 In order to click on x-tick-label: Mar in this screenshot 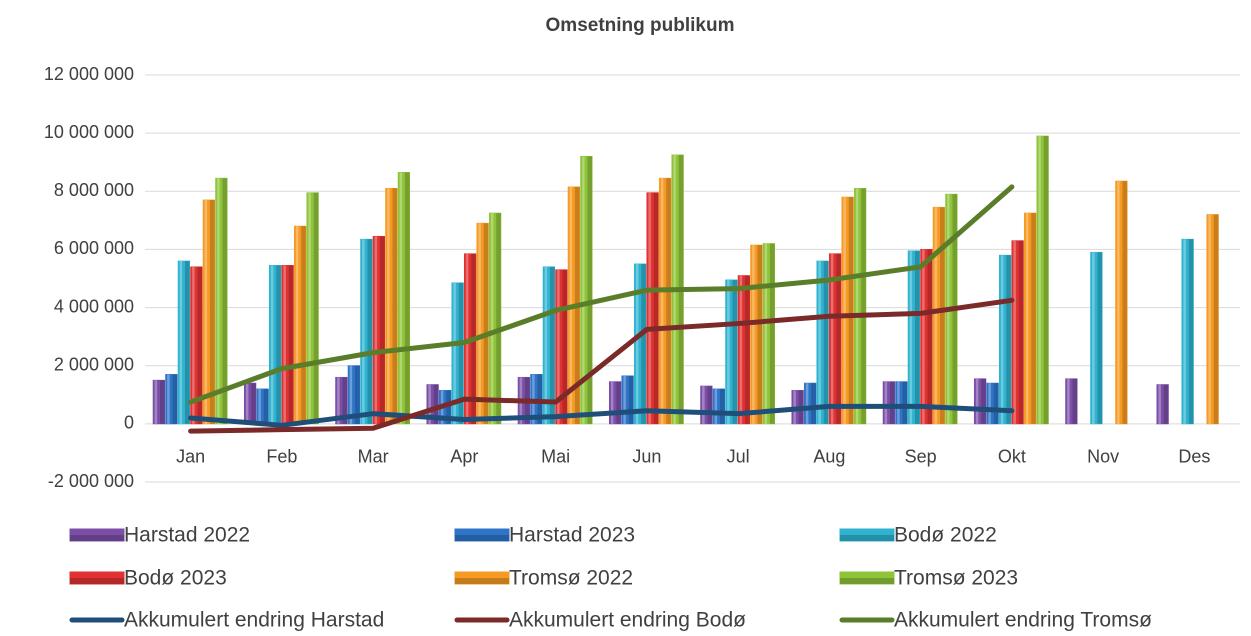, I will do `click(373, 457)`.